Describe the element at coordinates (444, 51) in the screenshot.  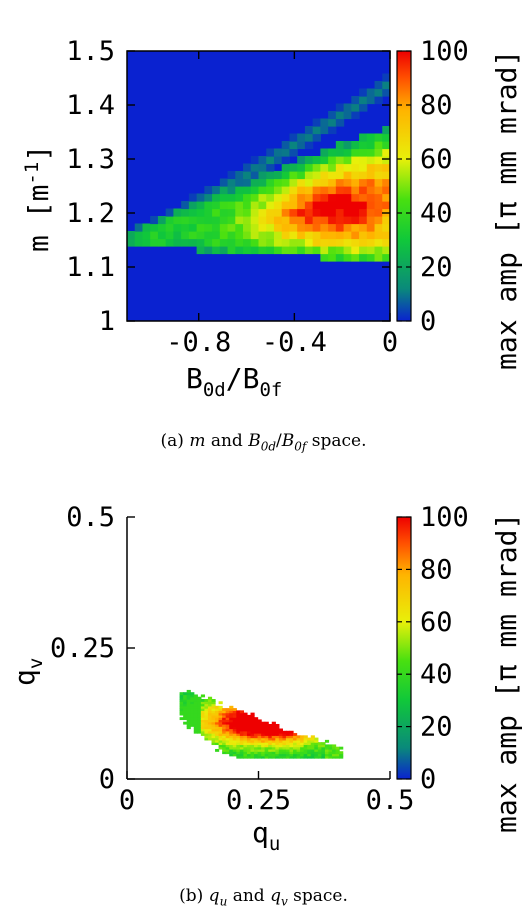
I see `colorbar-tick-label: 100` at that location.